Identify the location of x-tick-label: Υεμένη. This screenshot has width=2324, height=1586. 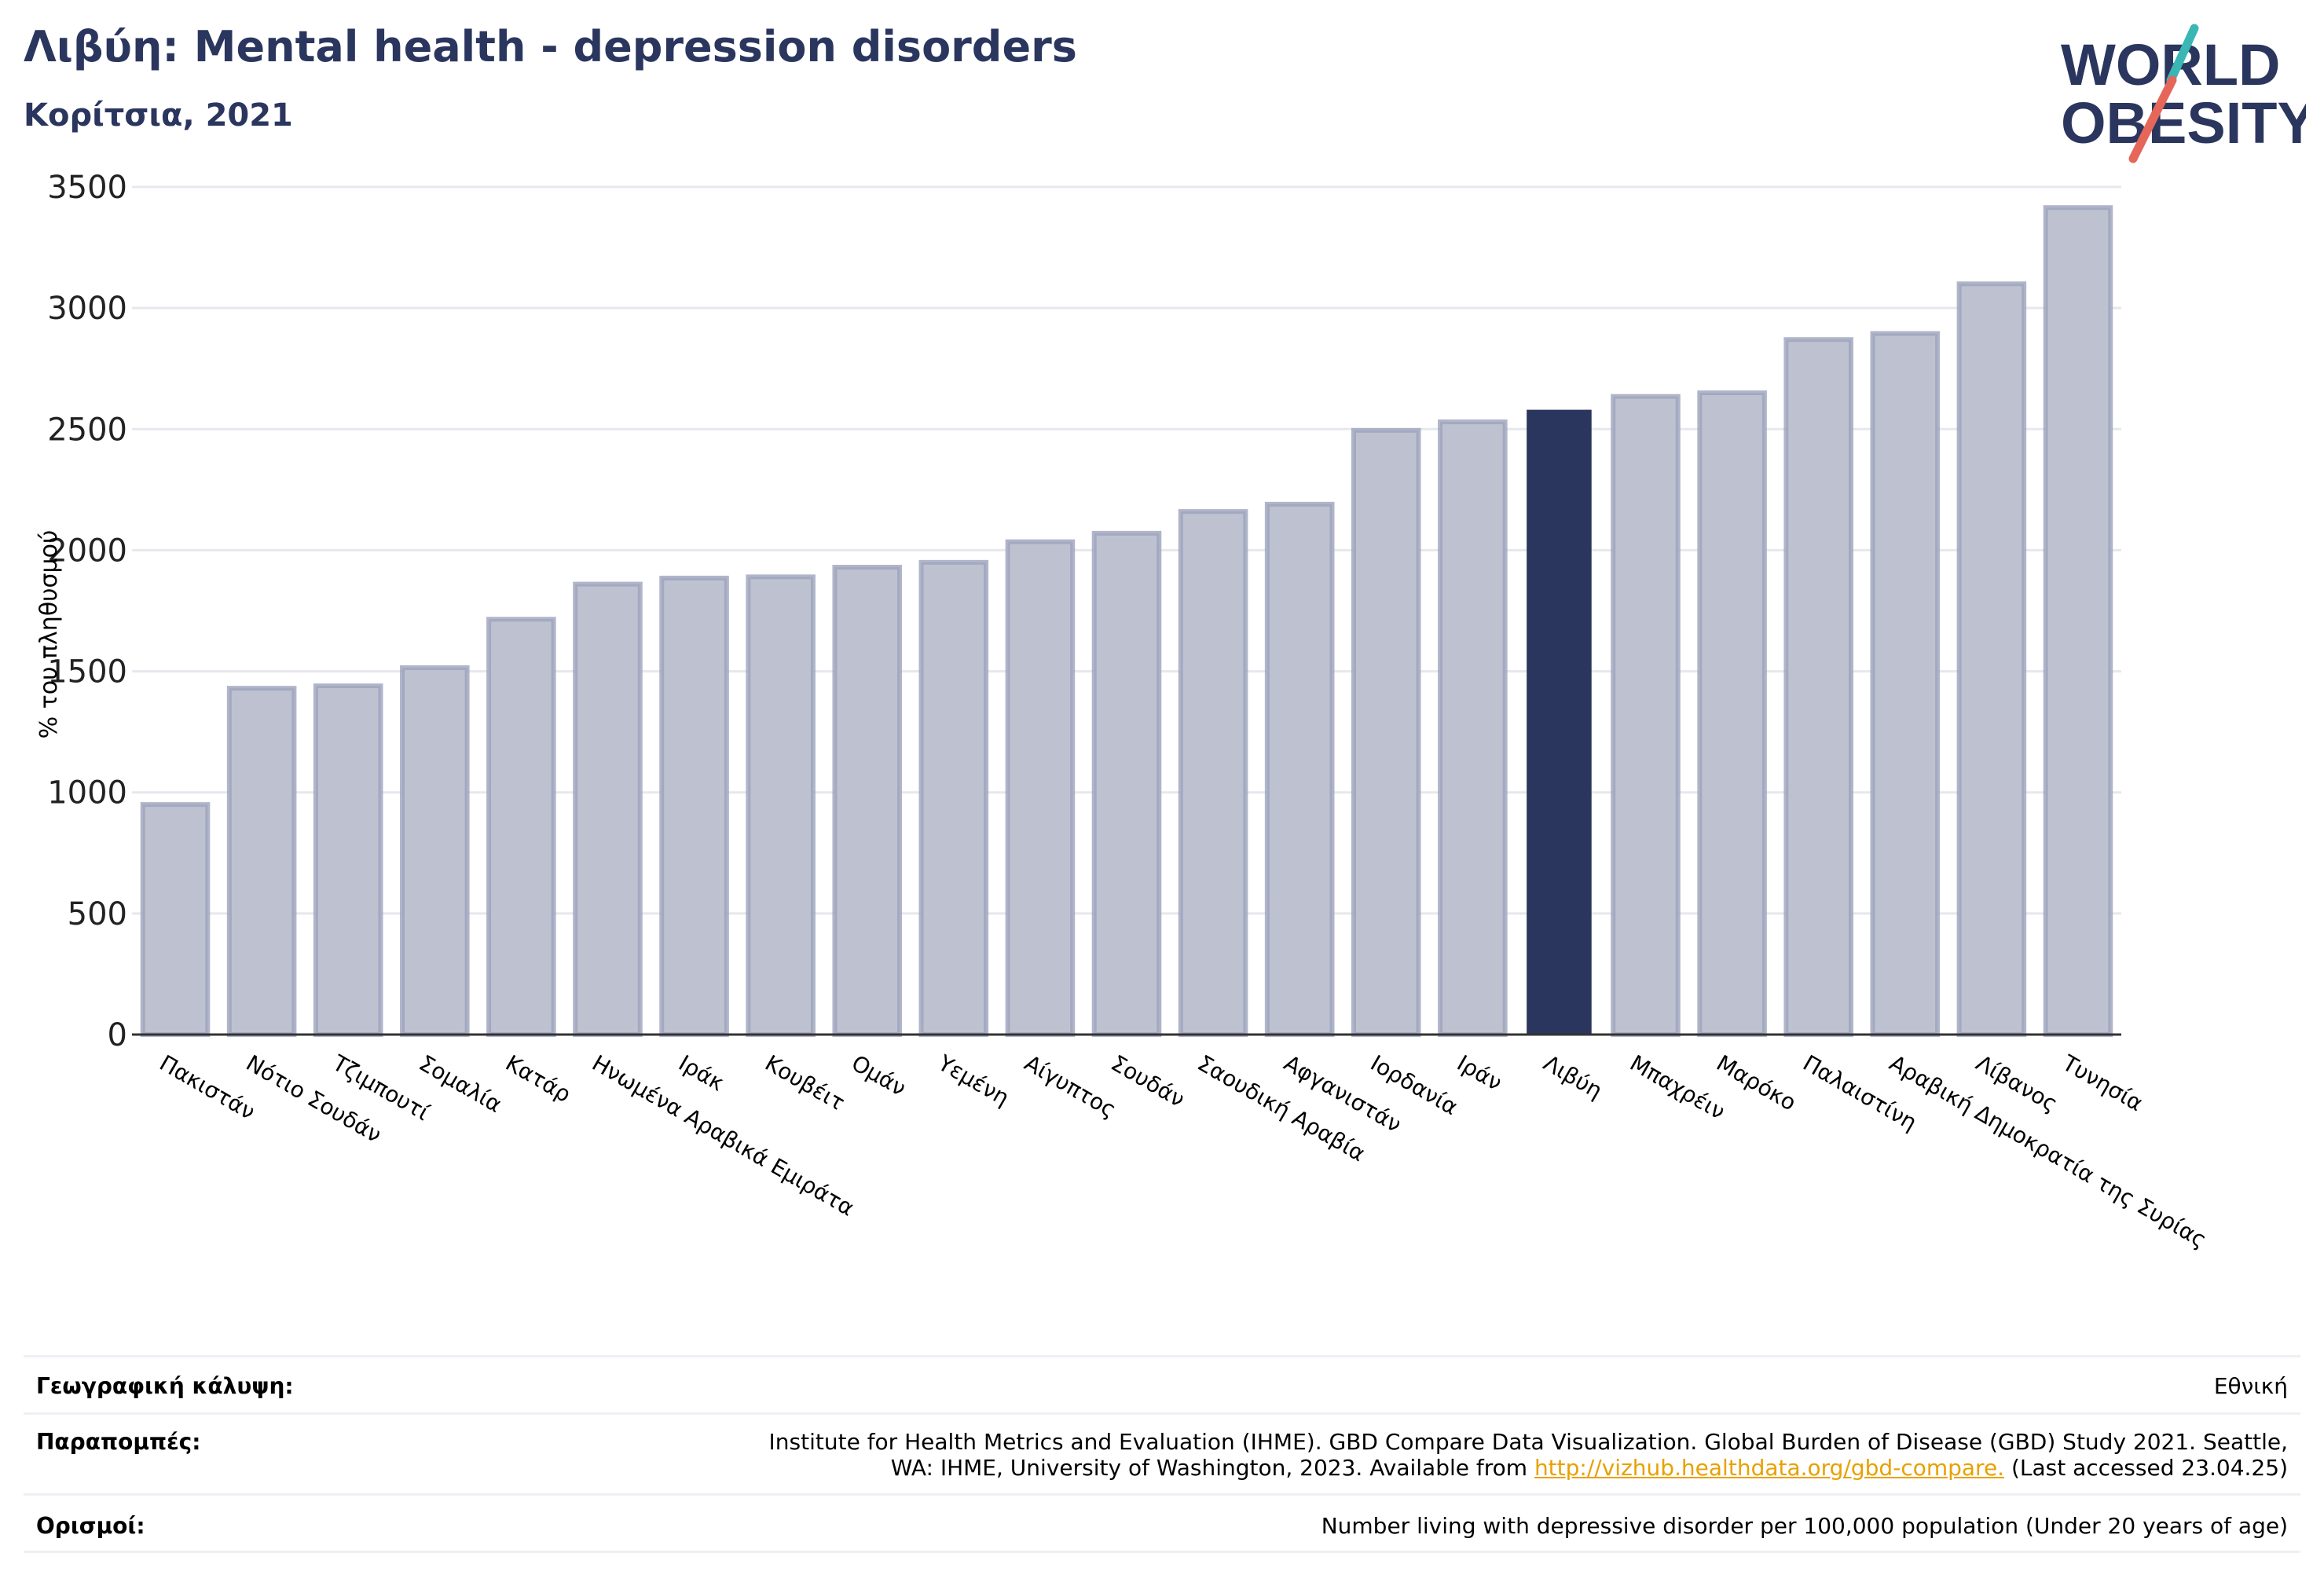
(973, 1080).